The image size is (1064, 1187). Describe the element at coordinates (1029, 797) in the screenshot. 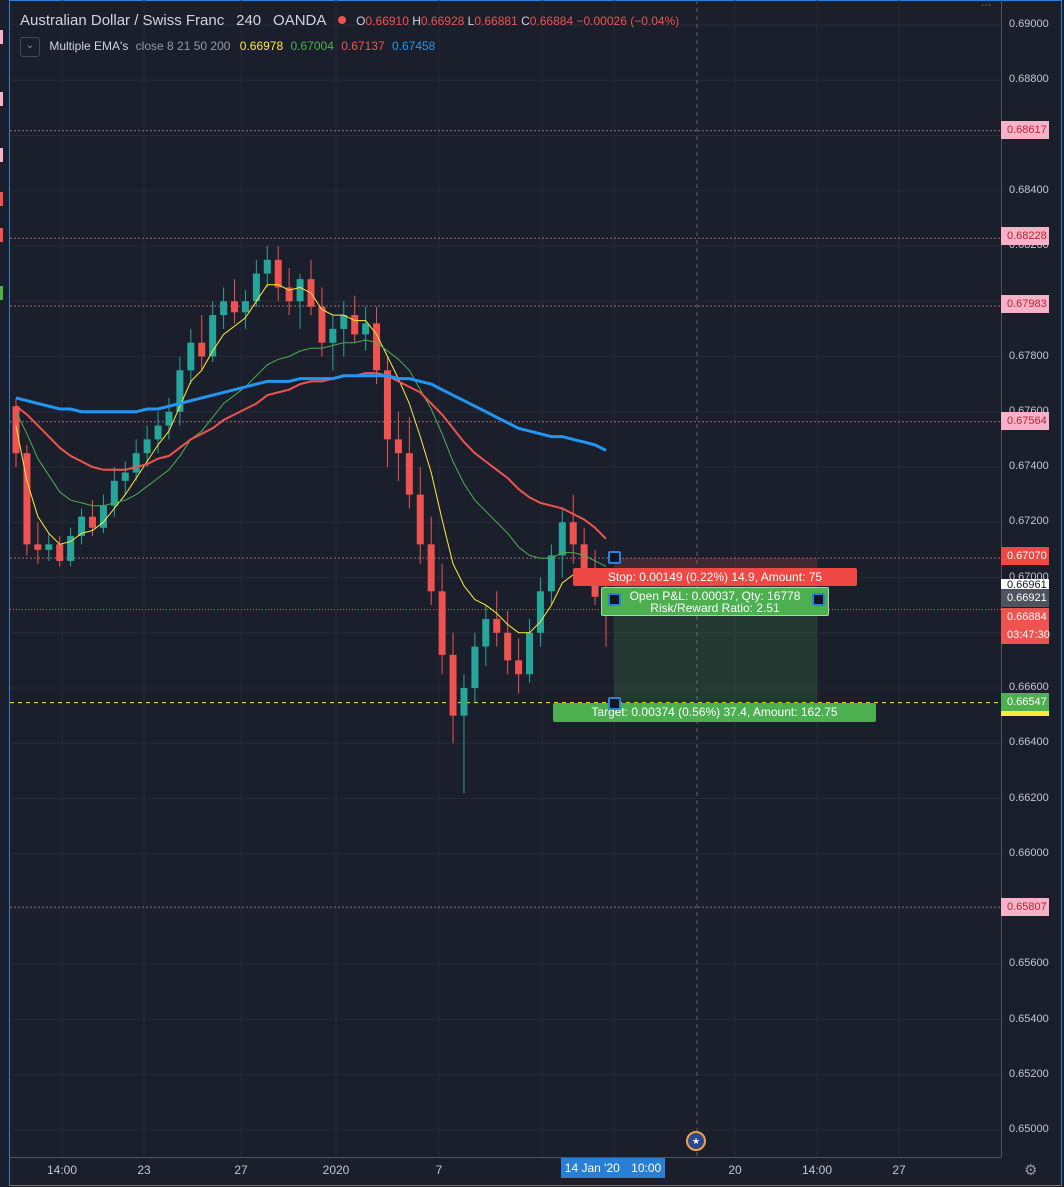

I see `price-tick-label: 0.66200` at that location.